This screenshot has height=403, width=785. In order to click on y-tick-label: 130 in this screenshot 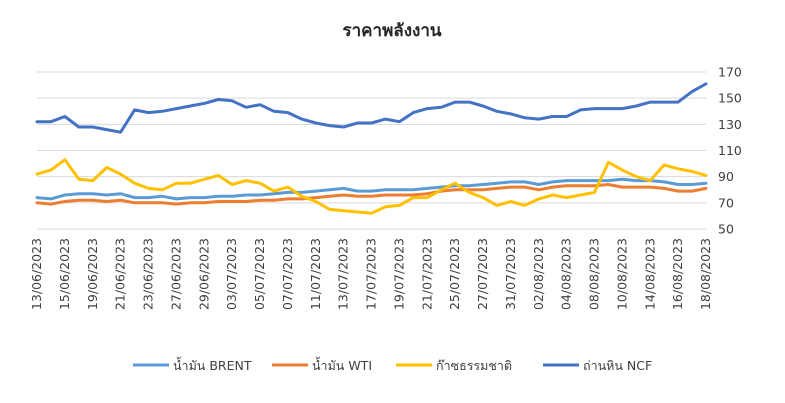, I will do `click(730, 124)`.